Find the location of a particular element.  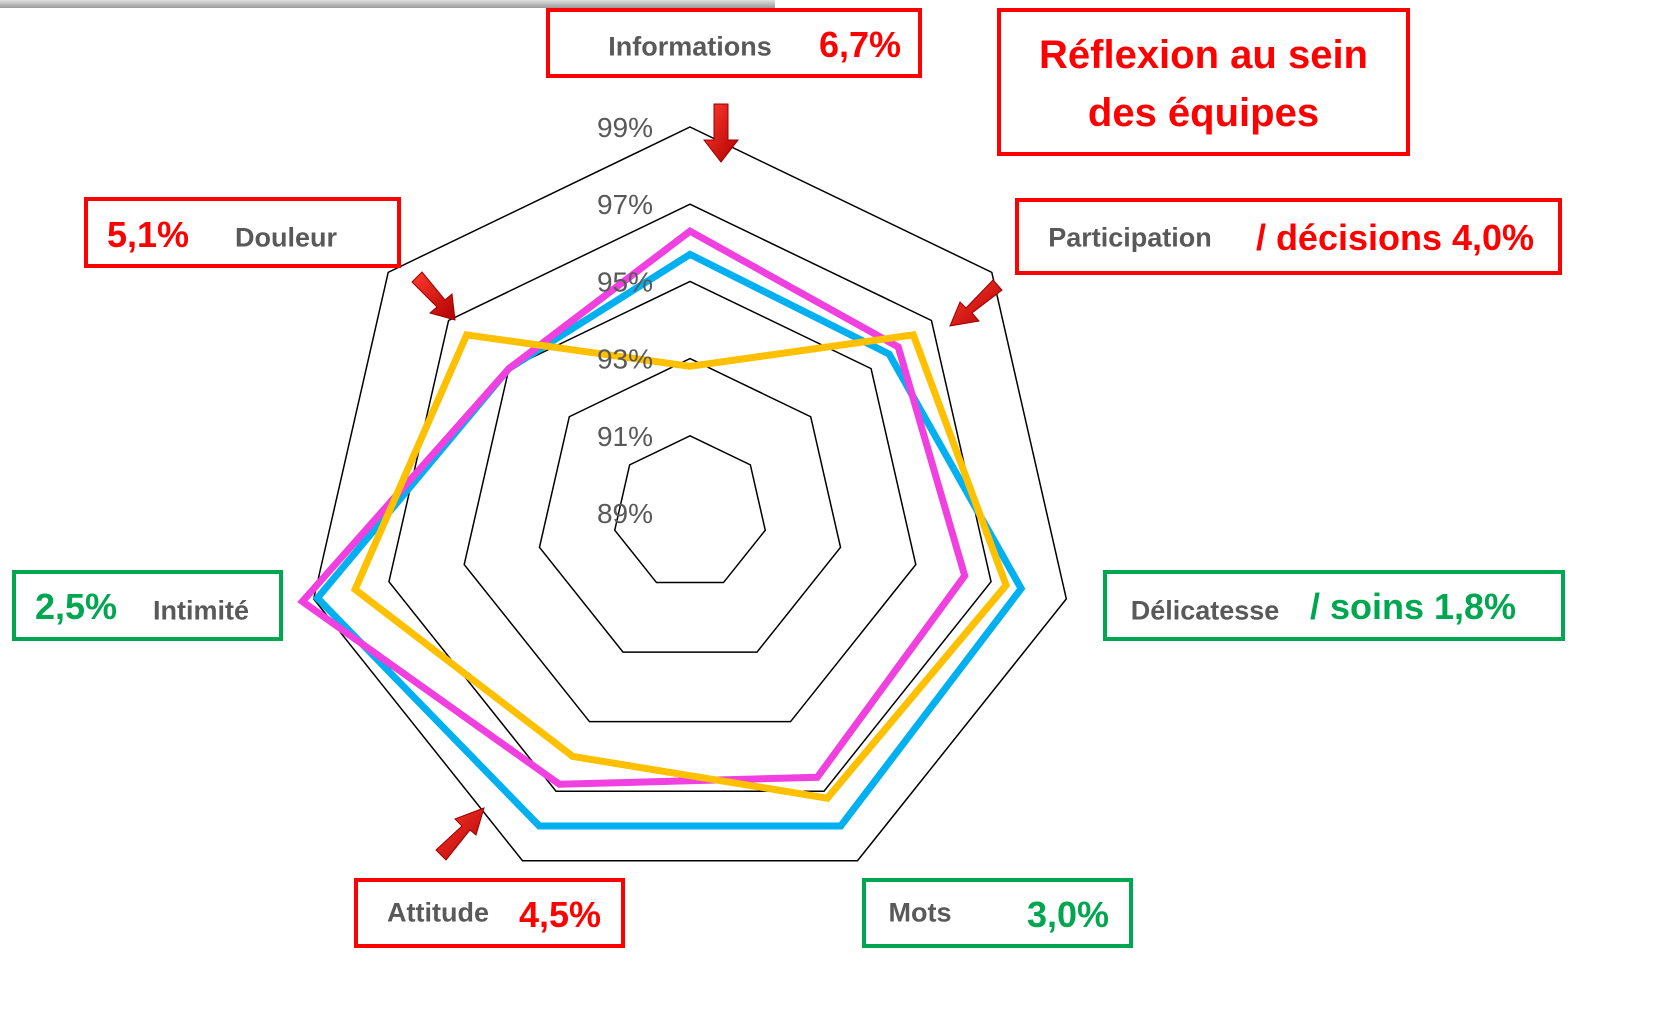

y-tick-label: 93% is located at coordinates (625, 359).